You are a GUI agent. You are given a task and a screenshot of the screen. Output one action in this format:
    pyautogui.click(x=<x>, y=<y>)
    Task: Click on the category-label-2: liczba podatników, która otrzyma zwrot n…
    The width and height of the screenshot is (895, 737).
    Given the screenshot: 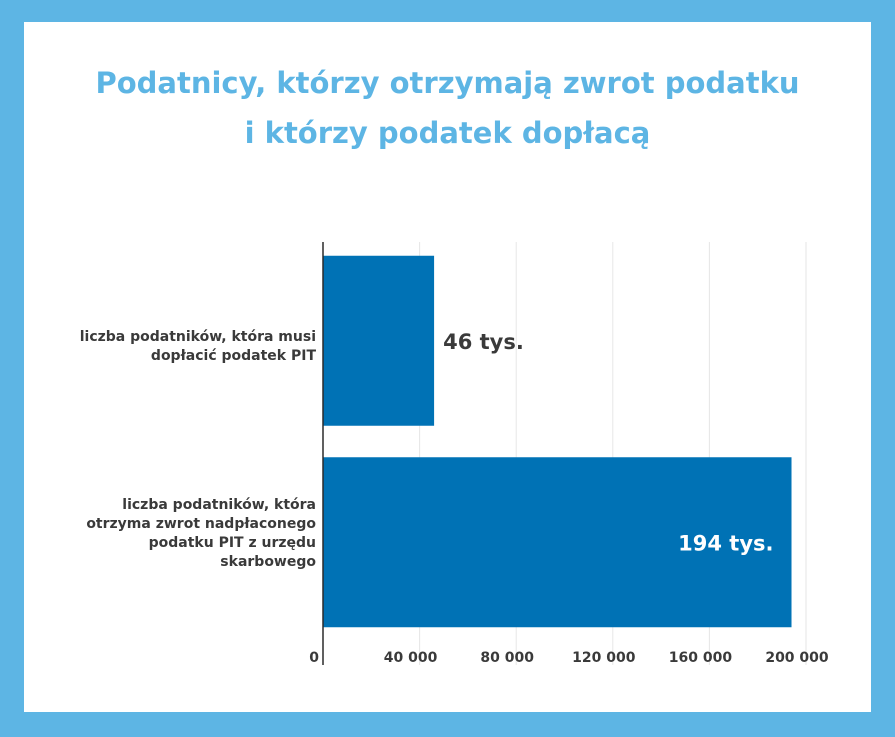 What is the action you would take?
    pyautogui.click(x=201, y=533)
    